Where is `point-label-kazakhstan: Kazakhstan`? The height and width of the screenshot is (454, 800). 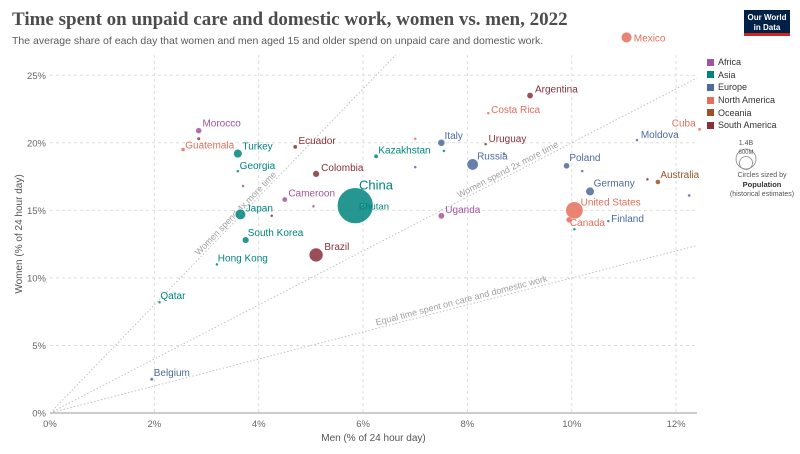
point-label-kazakhstan: Kazakhstan is located at coordinates (404, 150).